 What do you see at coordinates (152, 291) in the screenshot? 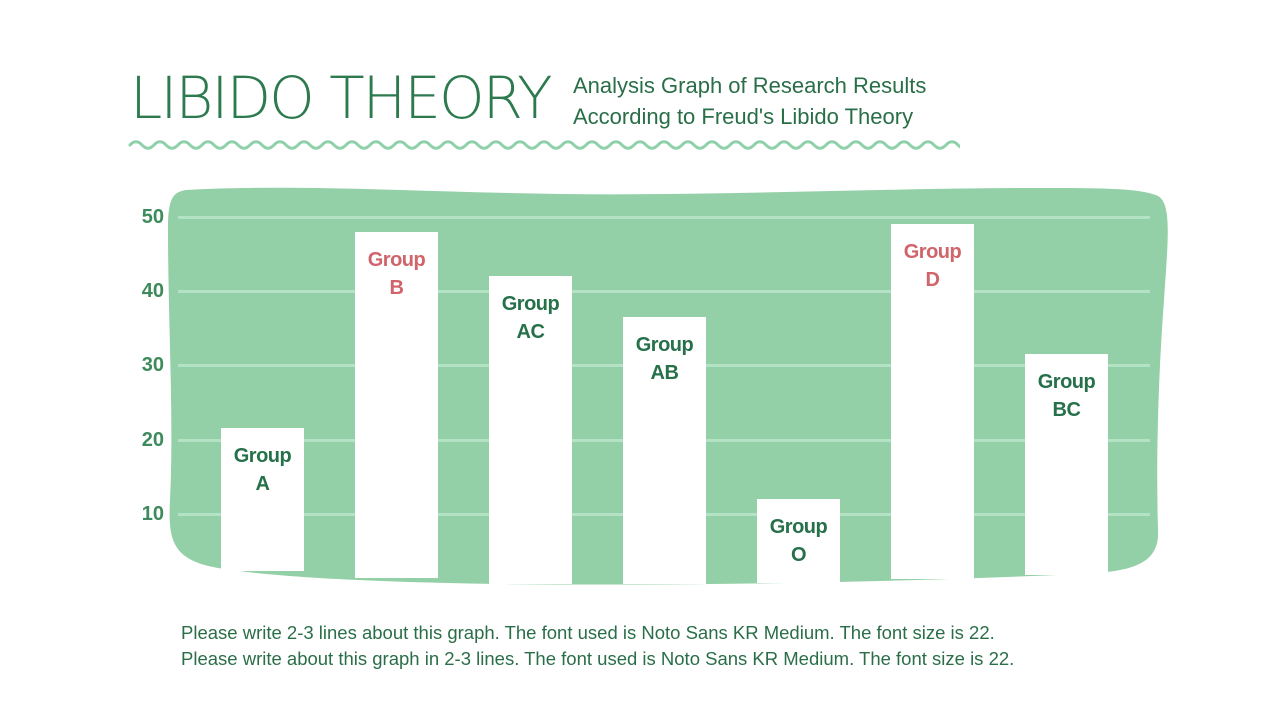
I see `y-tick-label: 40` at bounding box center [152, 291].